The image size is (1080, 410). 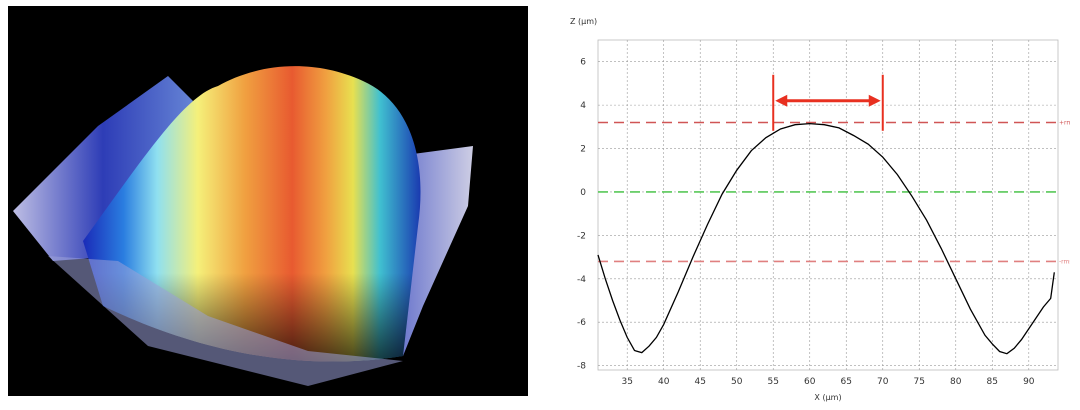 What do you see at coordinates (919, 382) in the screenshot?
I see `x-tick-label: 75` at bounding box center [919, 382].